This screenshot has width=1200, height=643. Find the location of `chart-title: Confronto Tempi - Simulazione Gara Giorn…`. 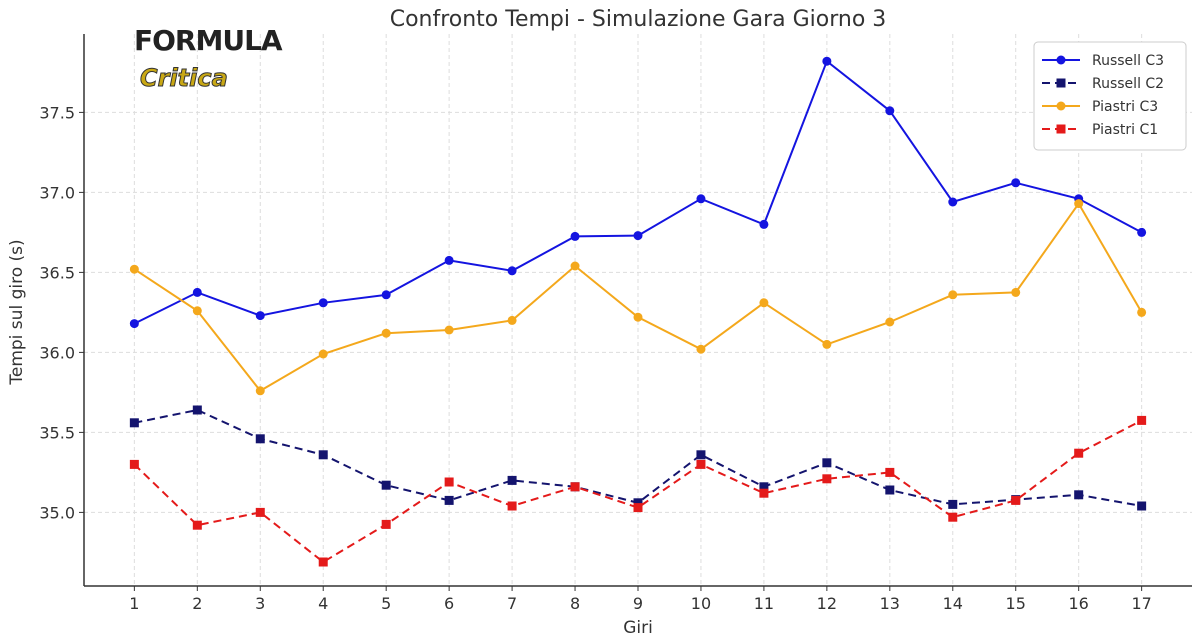

chart-title: Confronto Tempi - Simulazione Gara Giorn… is located at coordinates (638, 19).